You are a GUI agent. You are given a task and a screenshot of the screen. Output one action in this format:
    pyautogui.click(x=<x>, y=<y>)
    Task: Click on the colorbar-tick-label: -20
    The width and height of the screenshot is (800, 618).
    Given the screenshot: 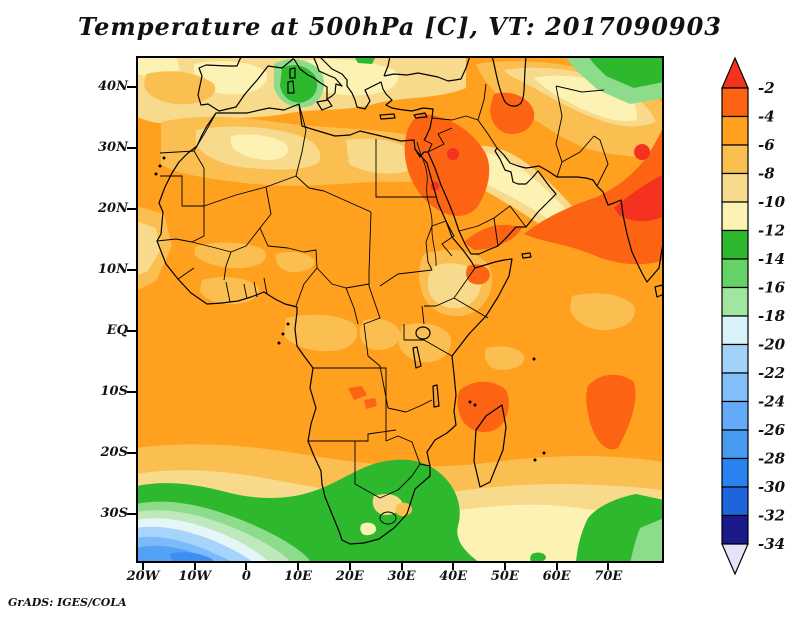 What is the action you would take?
    pyautogui.click(x=772, y=345)
    